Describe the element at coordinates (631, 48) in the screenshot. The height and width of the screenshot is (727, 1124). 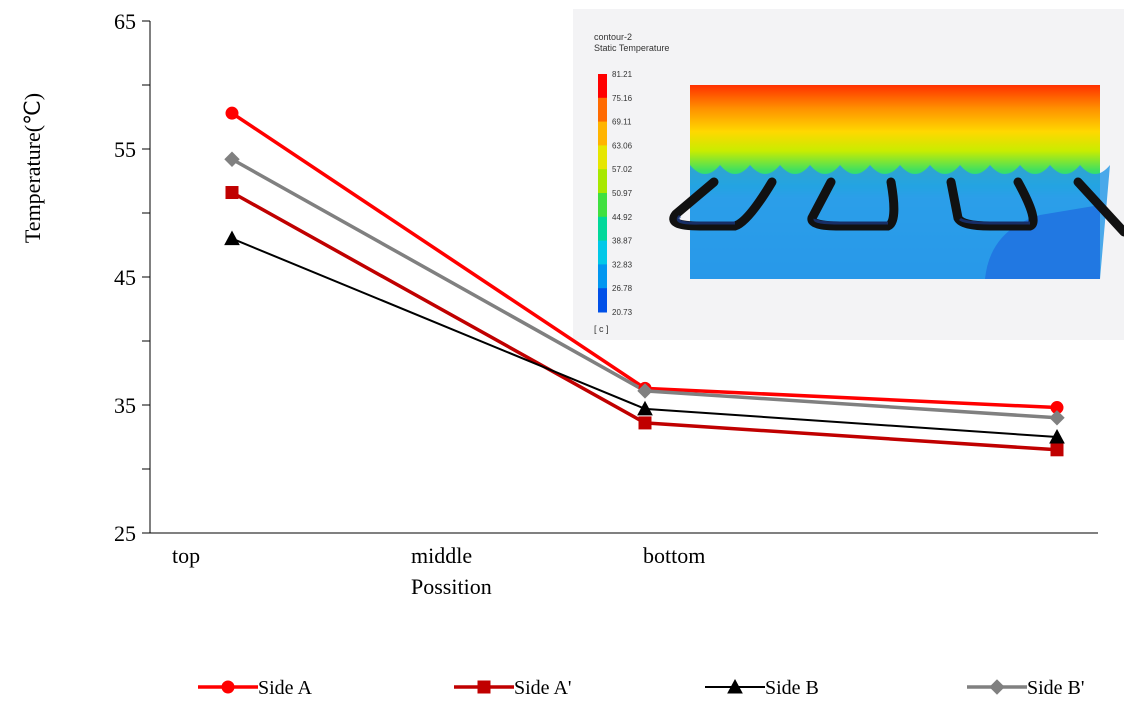
I see `inset-subtitle: Static Temperature` at that location.